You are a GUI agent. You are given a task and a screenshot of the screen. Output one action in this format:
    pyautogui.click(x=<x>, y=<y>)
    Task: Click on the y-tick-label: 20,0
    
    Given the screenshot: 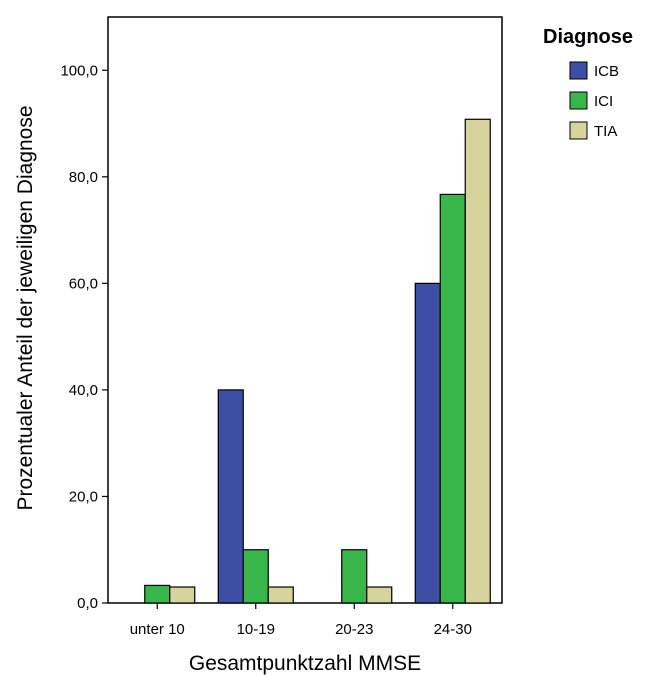 What is the action you would take?
    pyautogui.click(x=83, y=496)
    